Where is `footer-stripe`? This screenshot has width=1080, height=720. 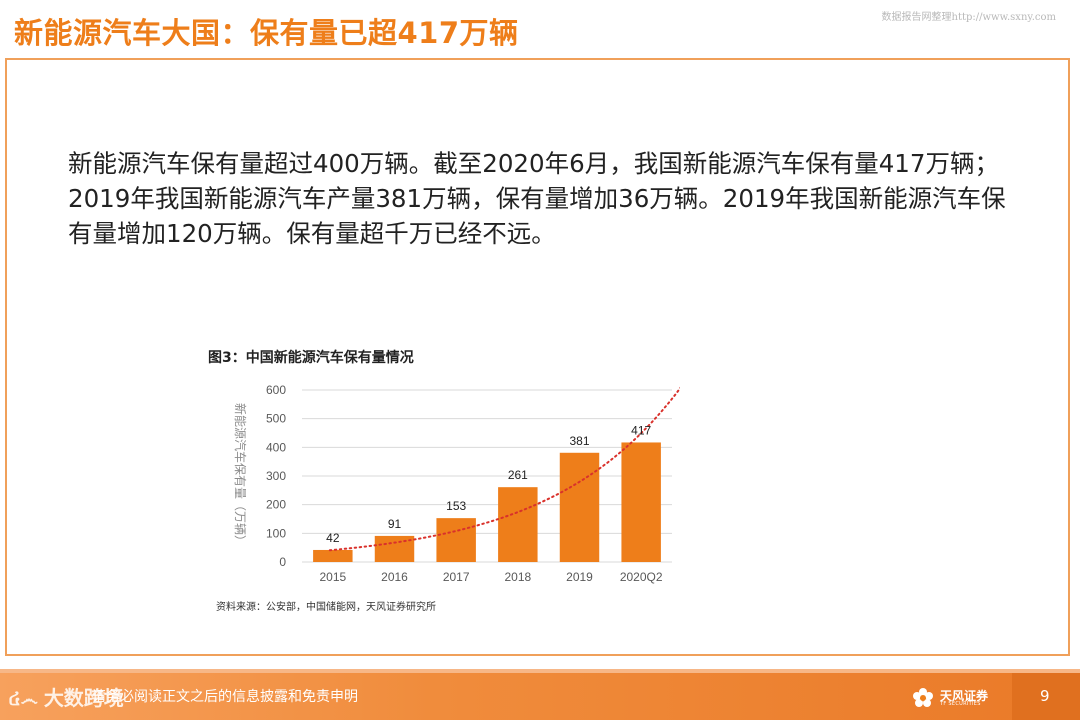
footer-stripe is located at coordinates (540, 671).